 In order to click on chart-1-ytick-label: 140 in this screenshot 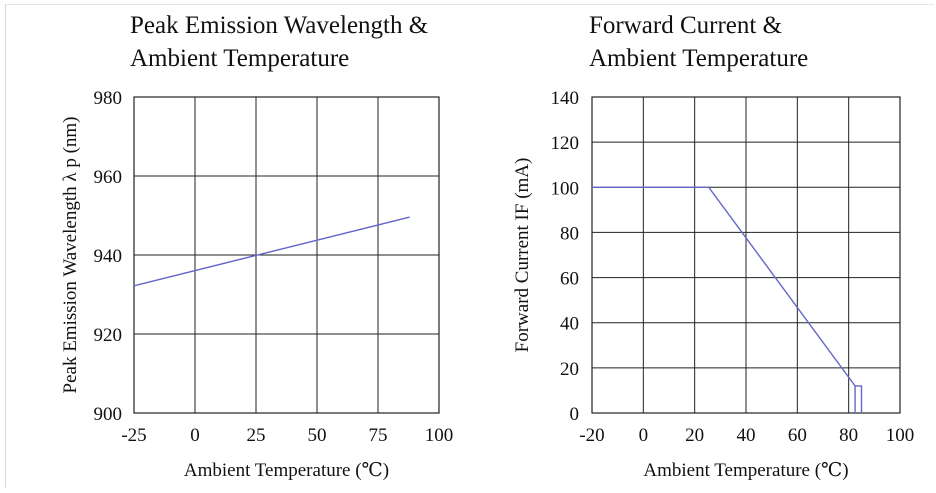, I will do `click(565, 98)`.